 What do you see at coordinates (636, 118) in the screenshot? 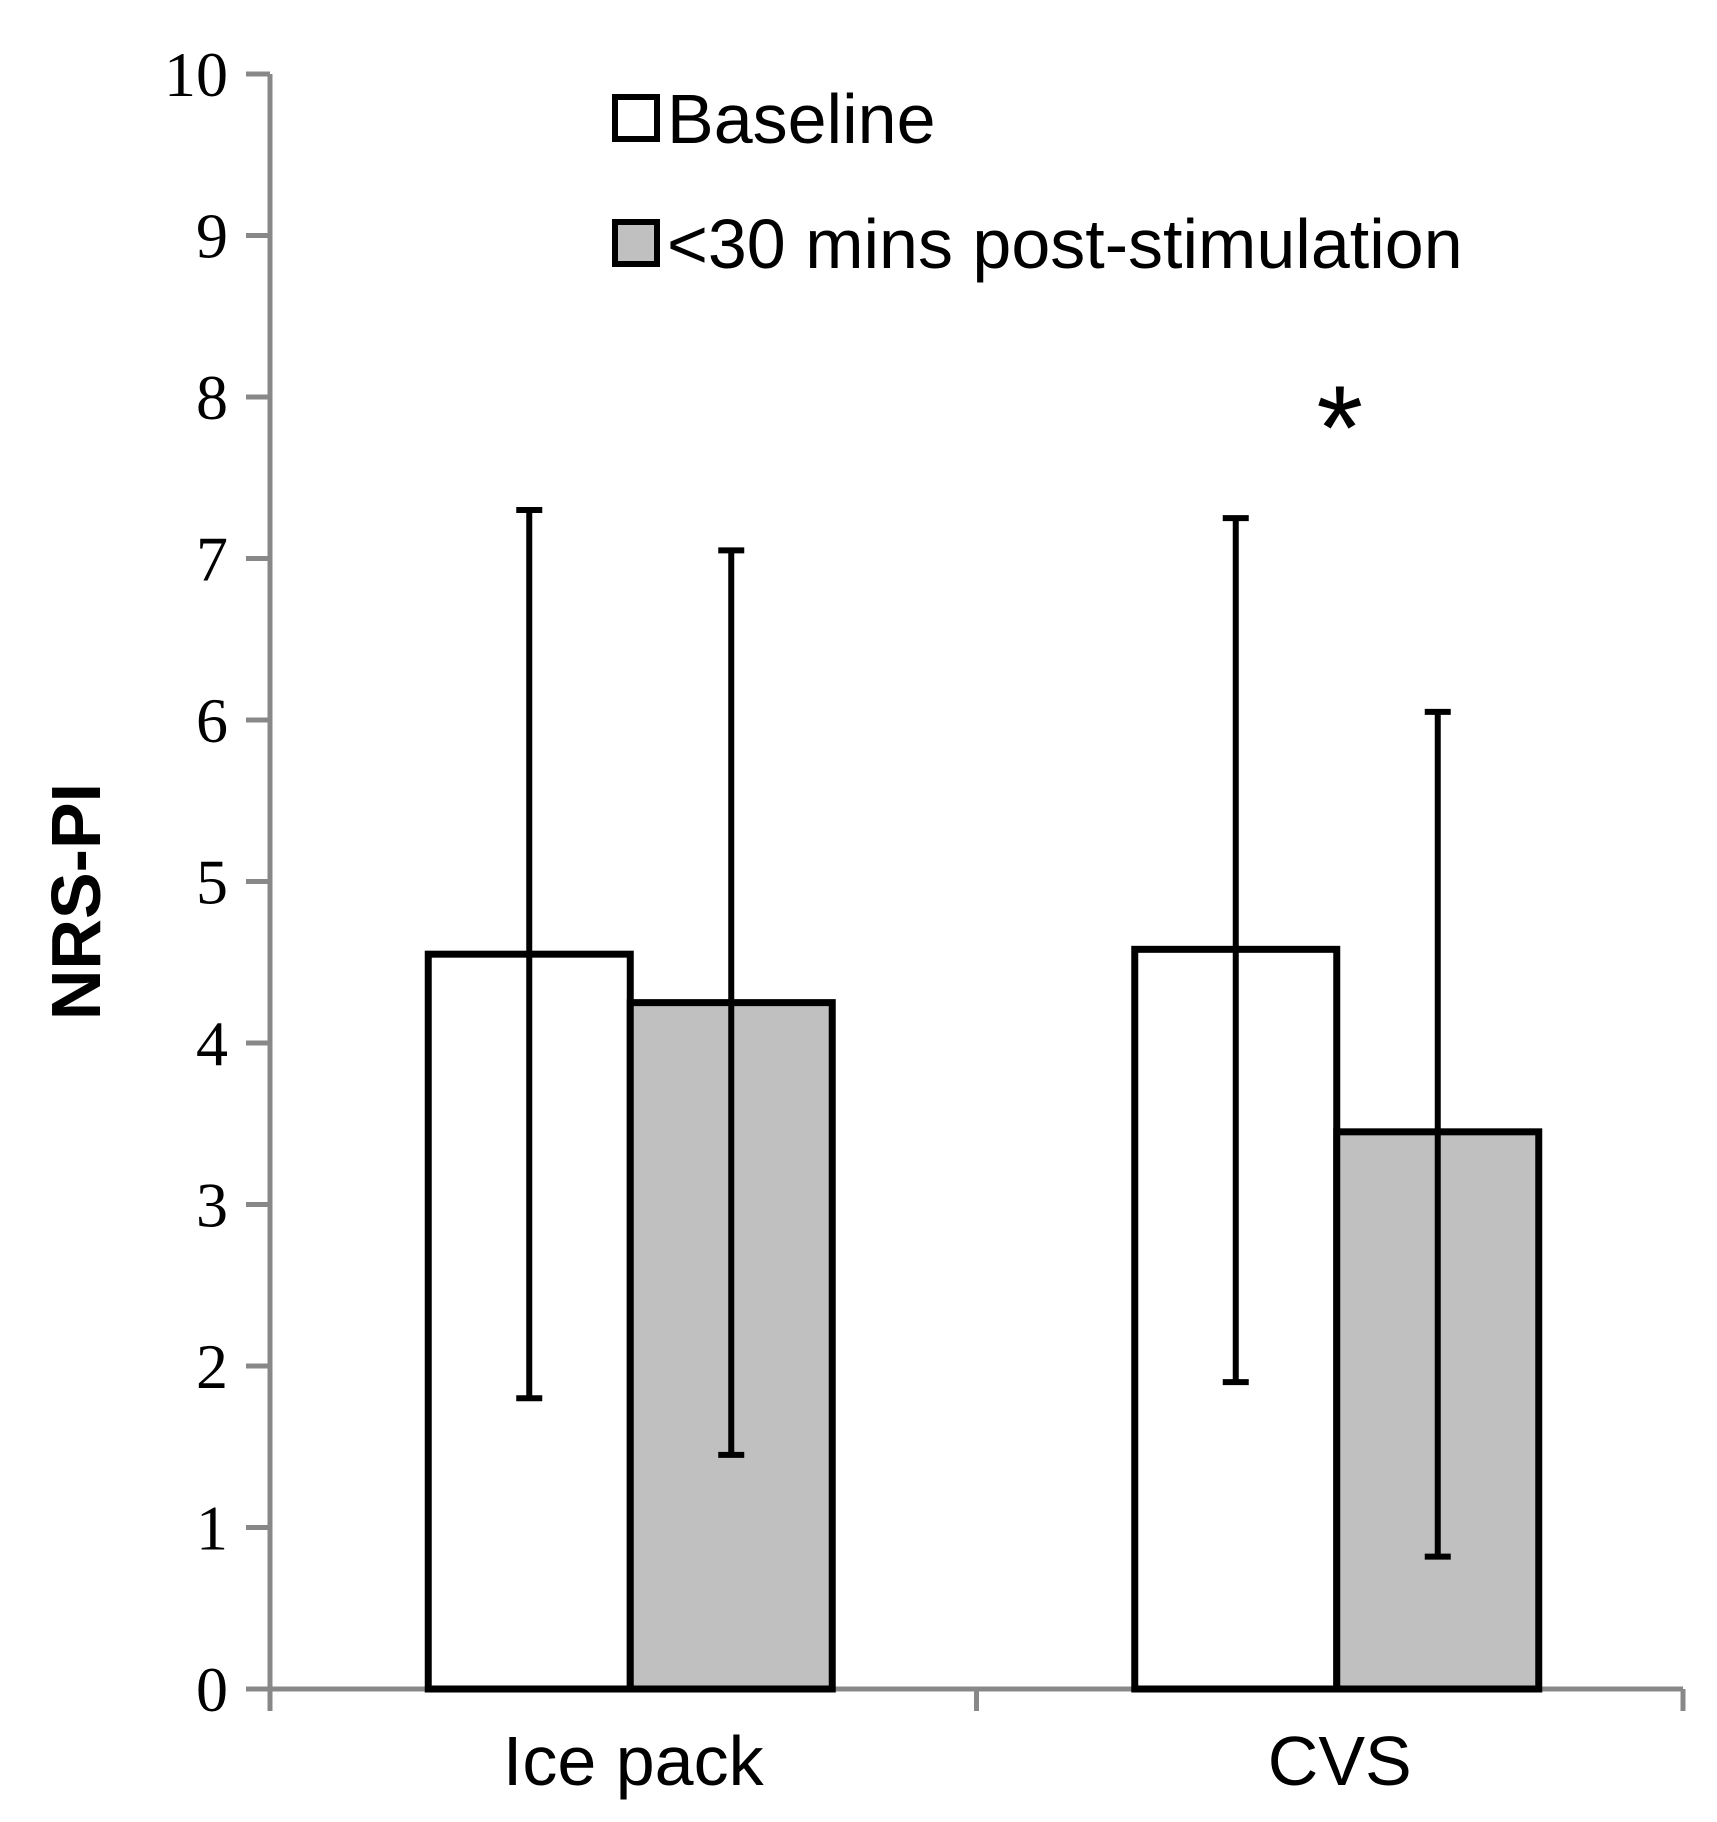
I see `legend-swatch-baseline` at bounding box center [636, 118].